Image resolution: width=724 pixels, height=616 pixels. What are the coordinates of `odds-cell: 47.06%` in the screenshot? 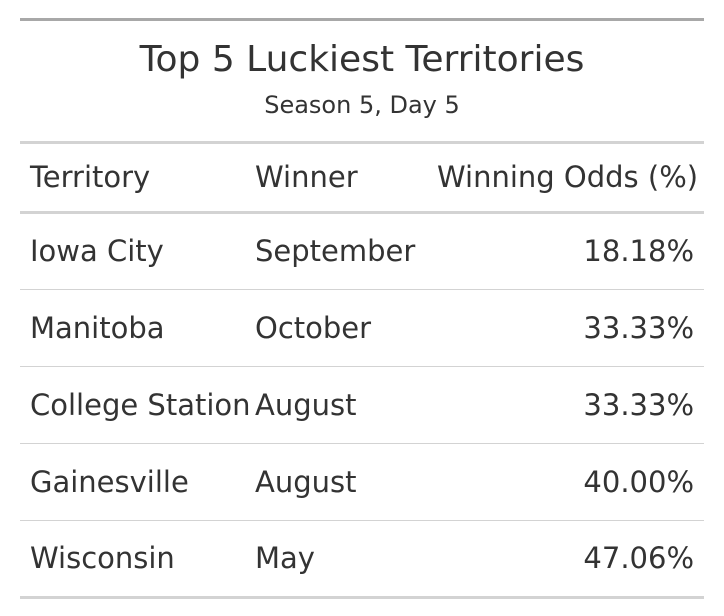 It's located at (565, 559).